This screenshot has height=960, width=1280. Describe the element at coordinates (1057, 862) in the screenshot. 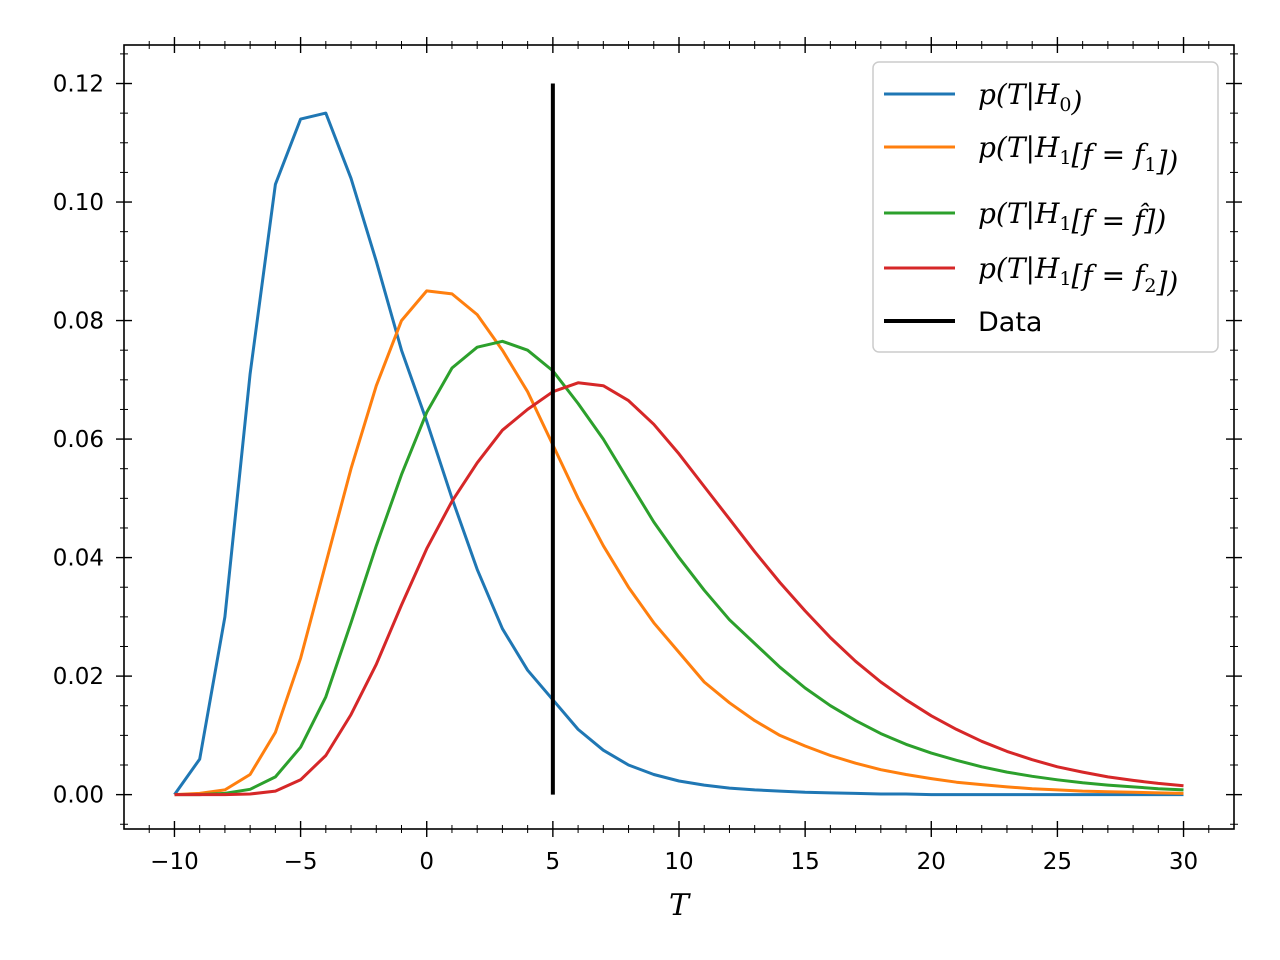

I see `x-tick-label: 25` at that location.